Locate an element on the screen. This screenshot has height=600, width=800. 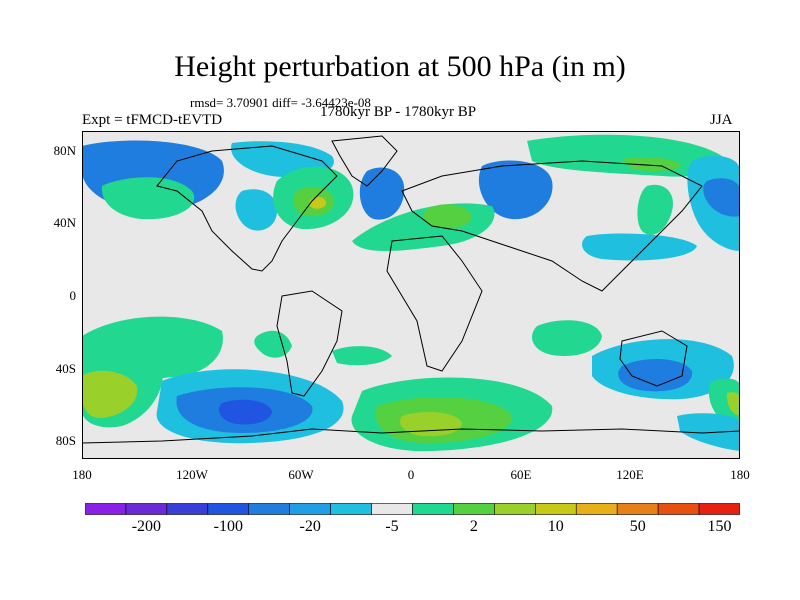
period-label: 1780kyr BP - 1780kyr BP is located at coordinates (398, 112).